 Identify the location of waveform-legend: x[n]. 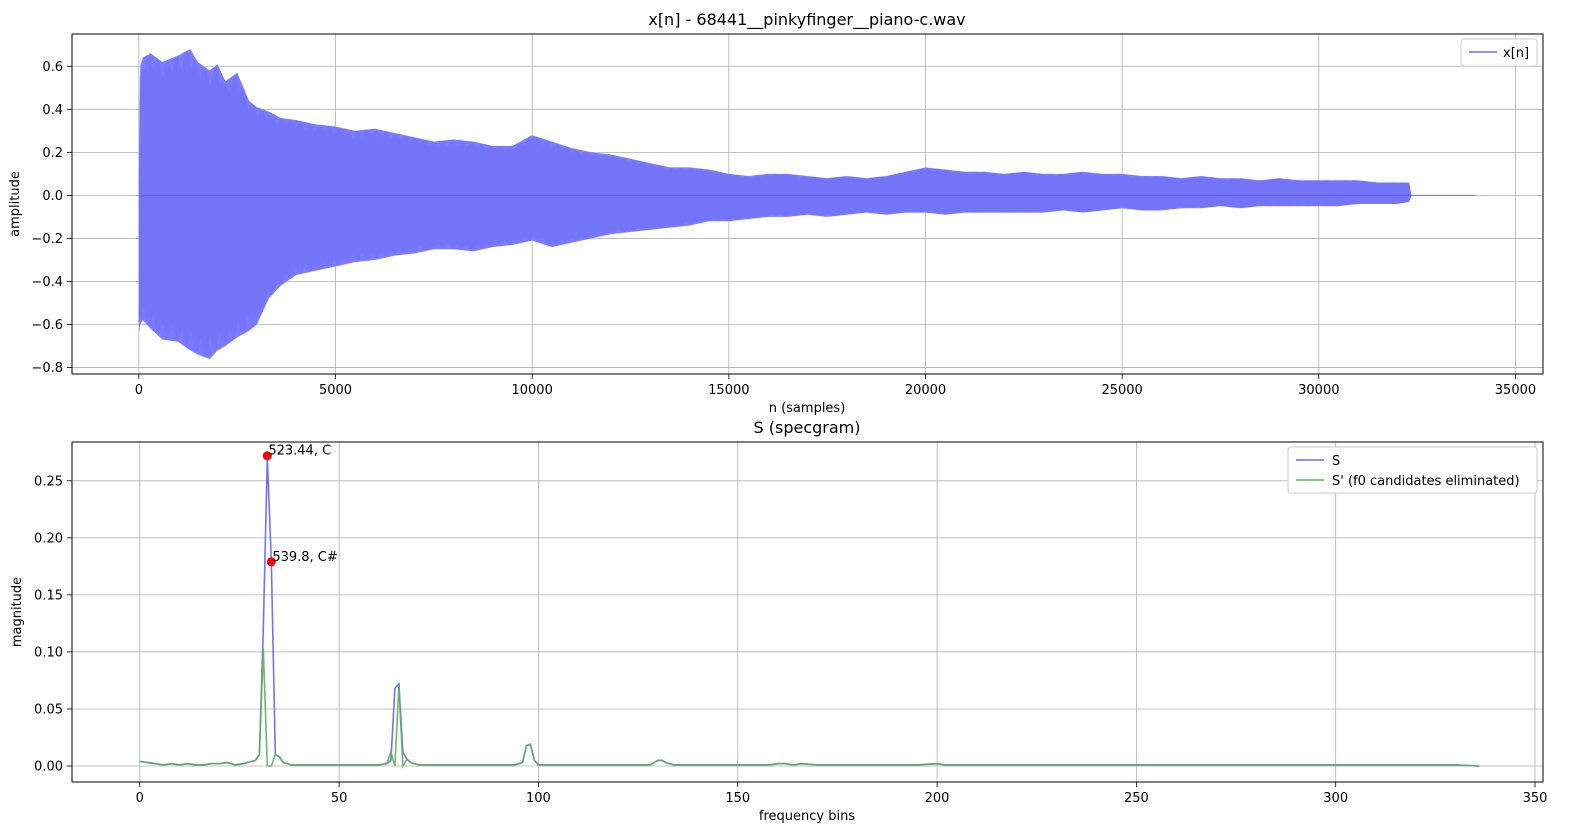
(1499, 52).